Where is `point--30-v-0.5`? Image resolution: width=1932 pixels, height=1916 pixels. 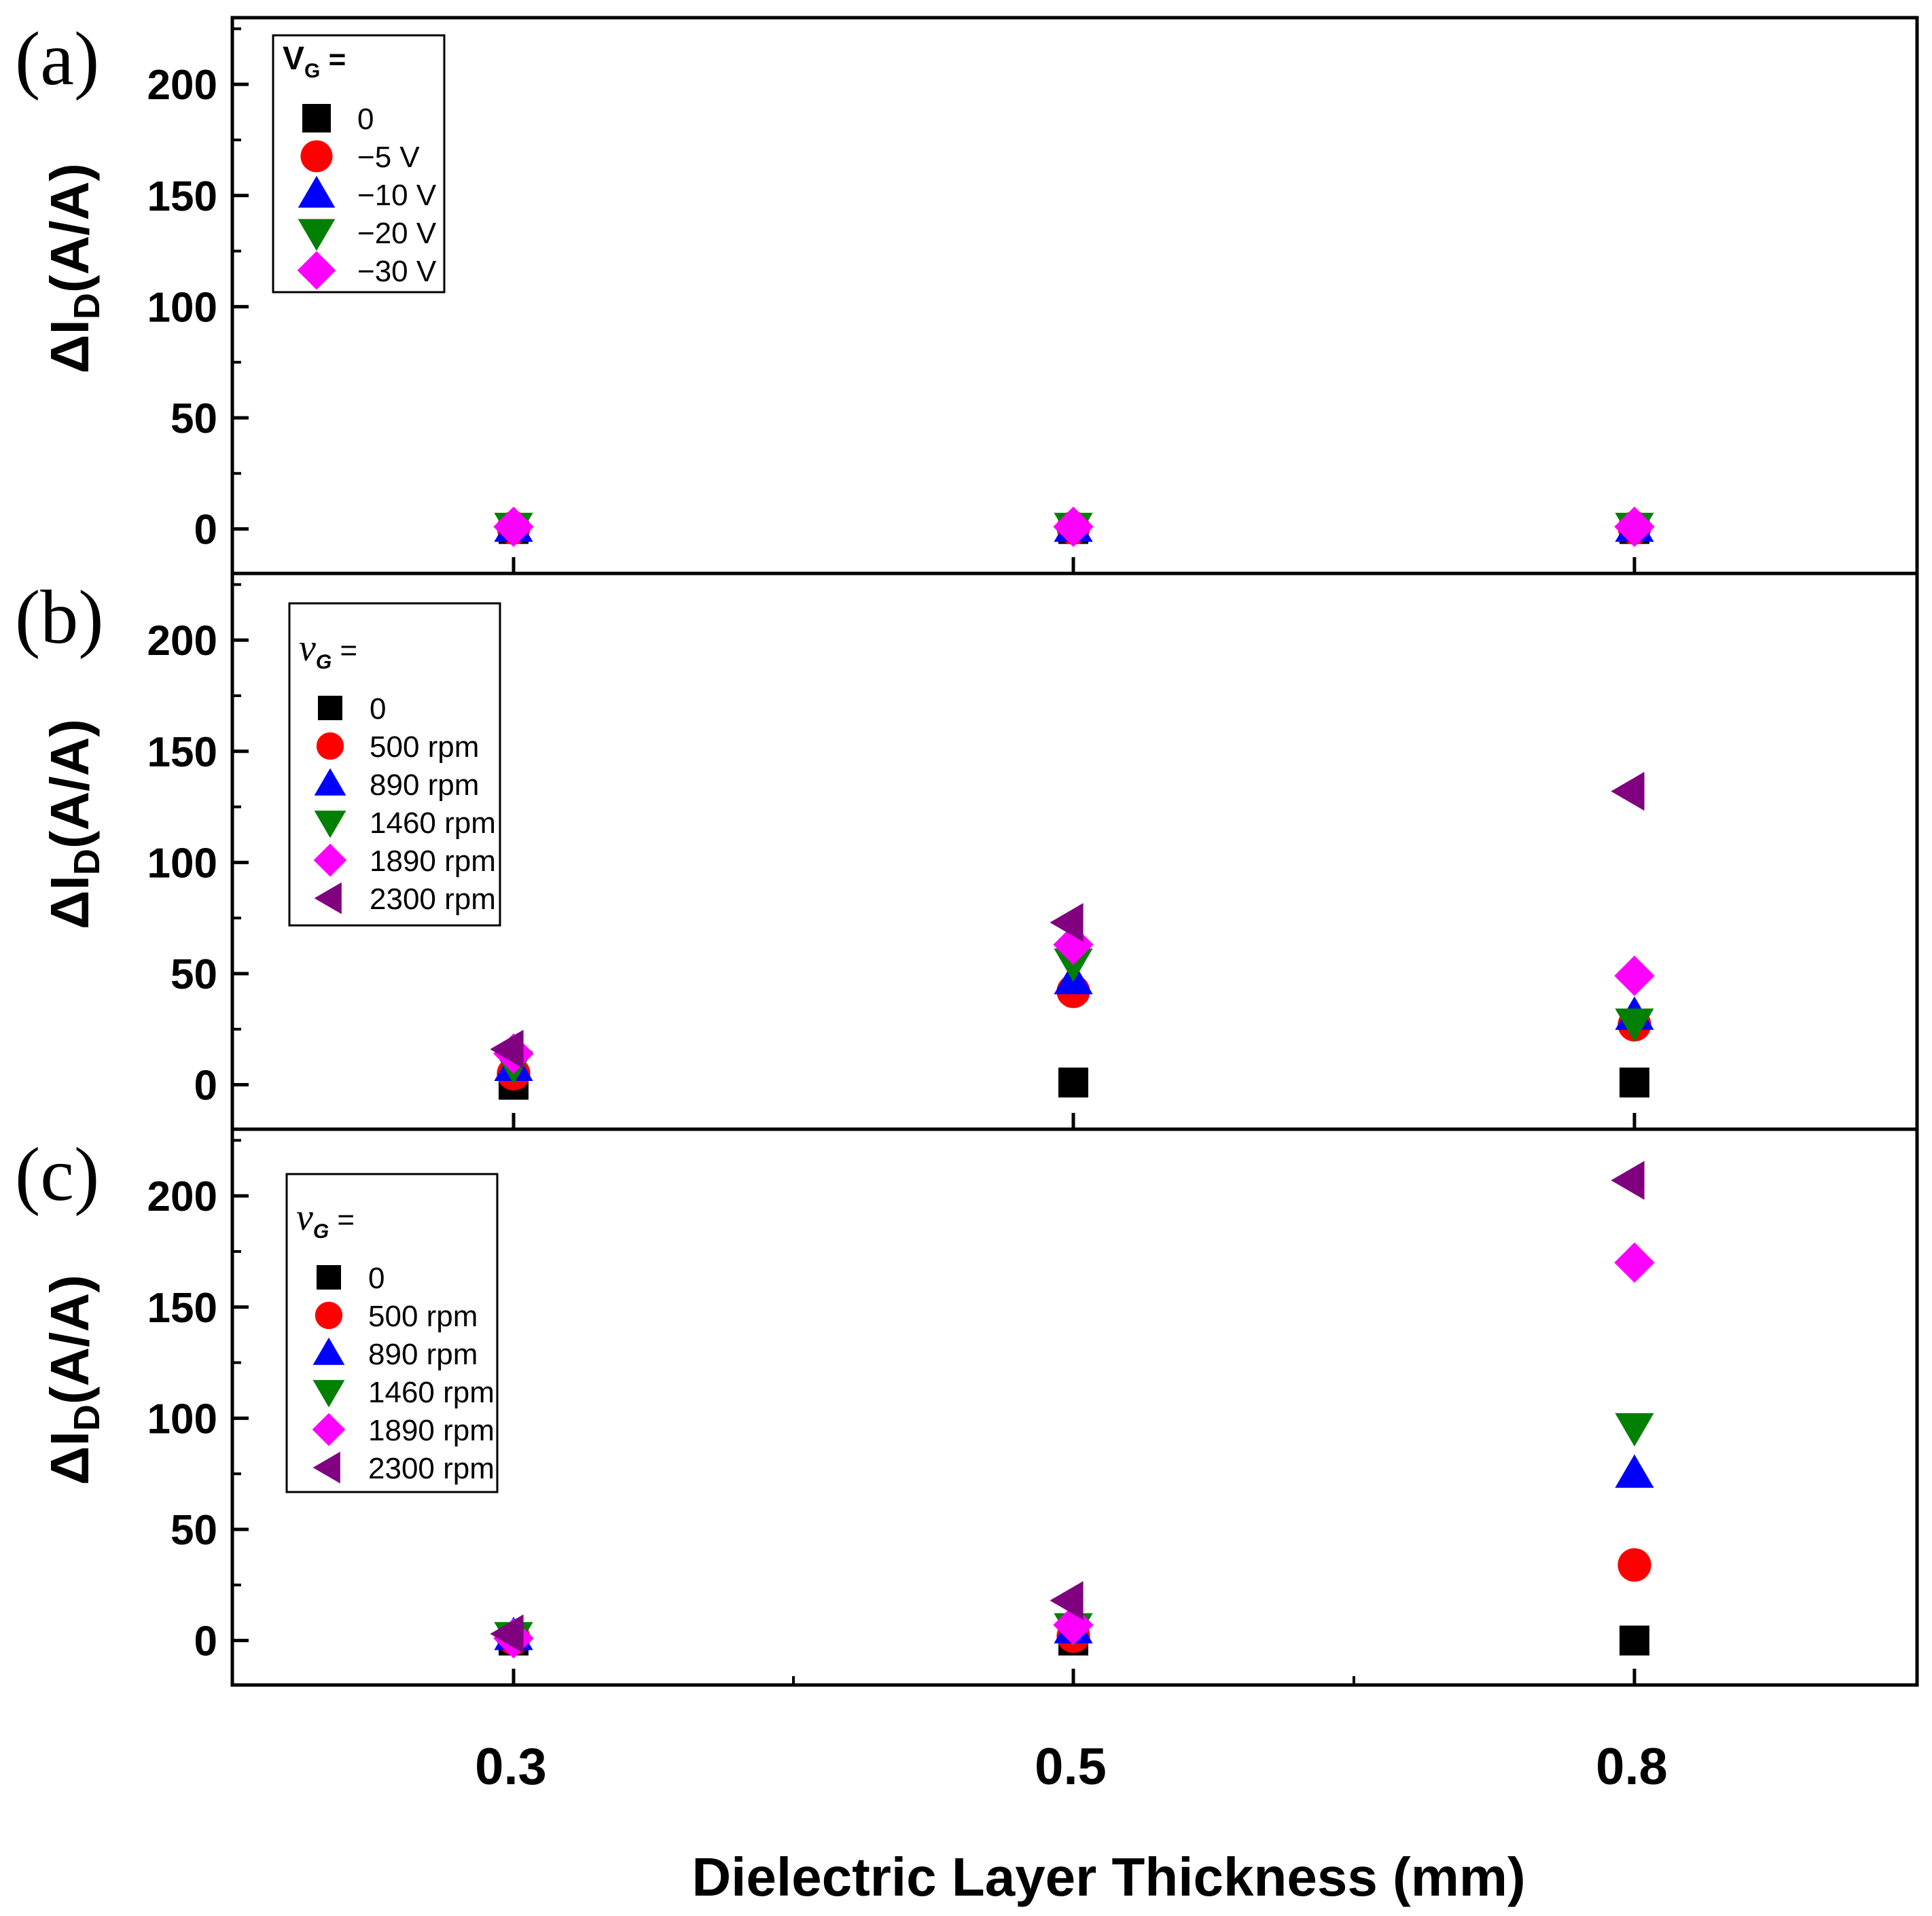
point--30-v-0.5 is located at coordinates (1073, 526).